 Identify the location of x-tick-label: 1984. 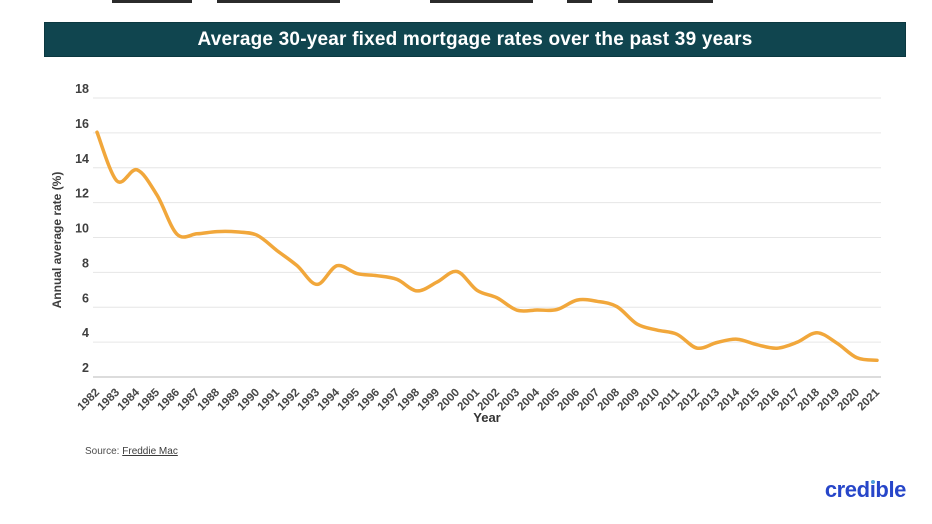
(129, 399).